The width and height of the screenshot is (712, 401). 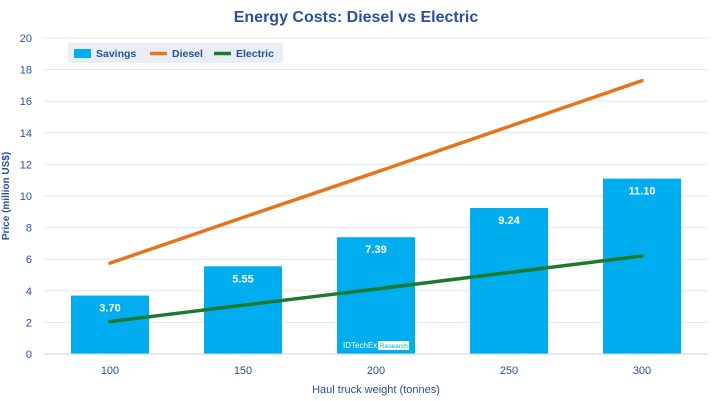 I want to click on y-tick-label: 10, so click(x=26, y=197).